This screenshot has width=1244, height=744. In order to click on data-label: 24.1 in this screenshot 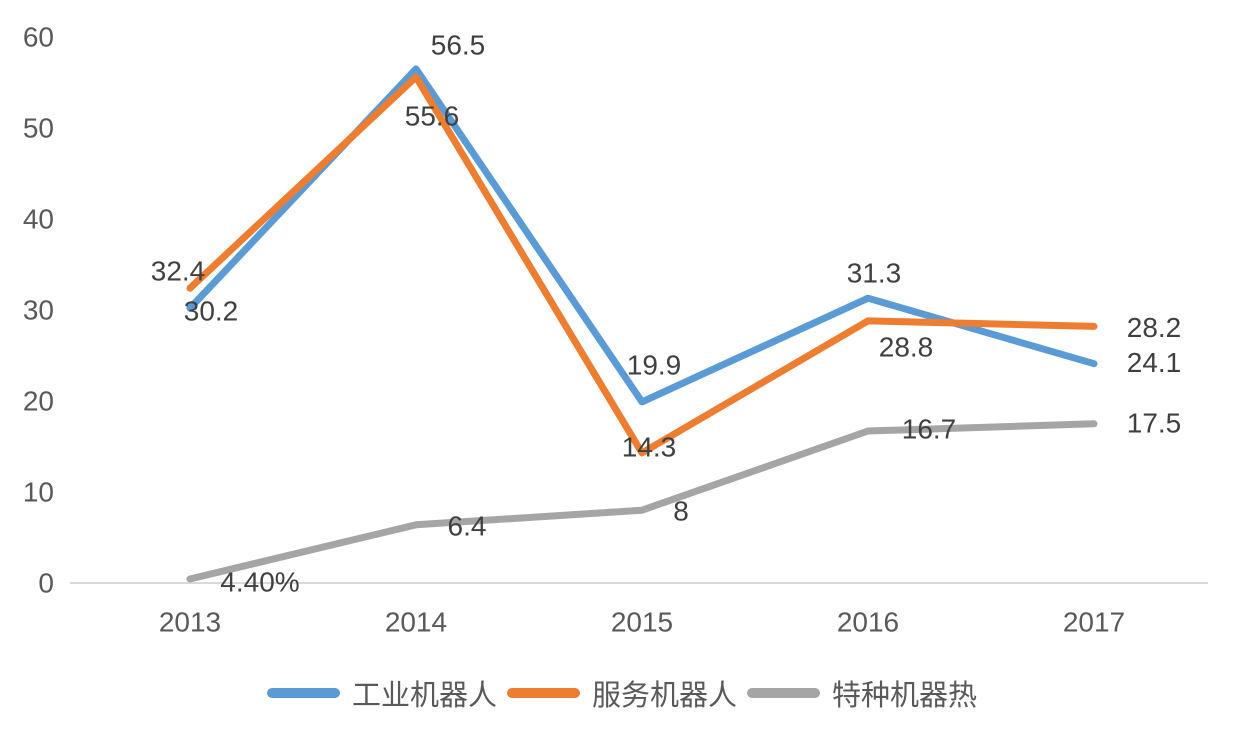, I will do `click(1154, 362)`.